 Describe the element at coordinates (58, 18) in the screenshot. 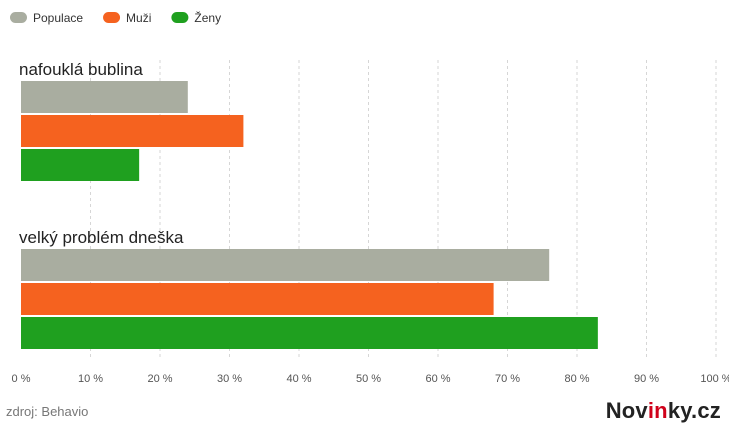

I see `legend-label-populace: Populace` at that location.